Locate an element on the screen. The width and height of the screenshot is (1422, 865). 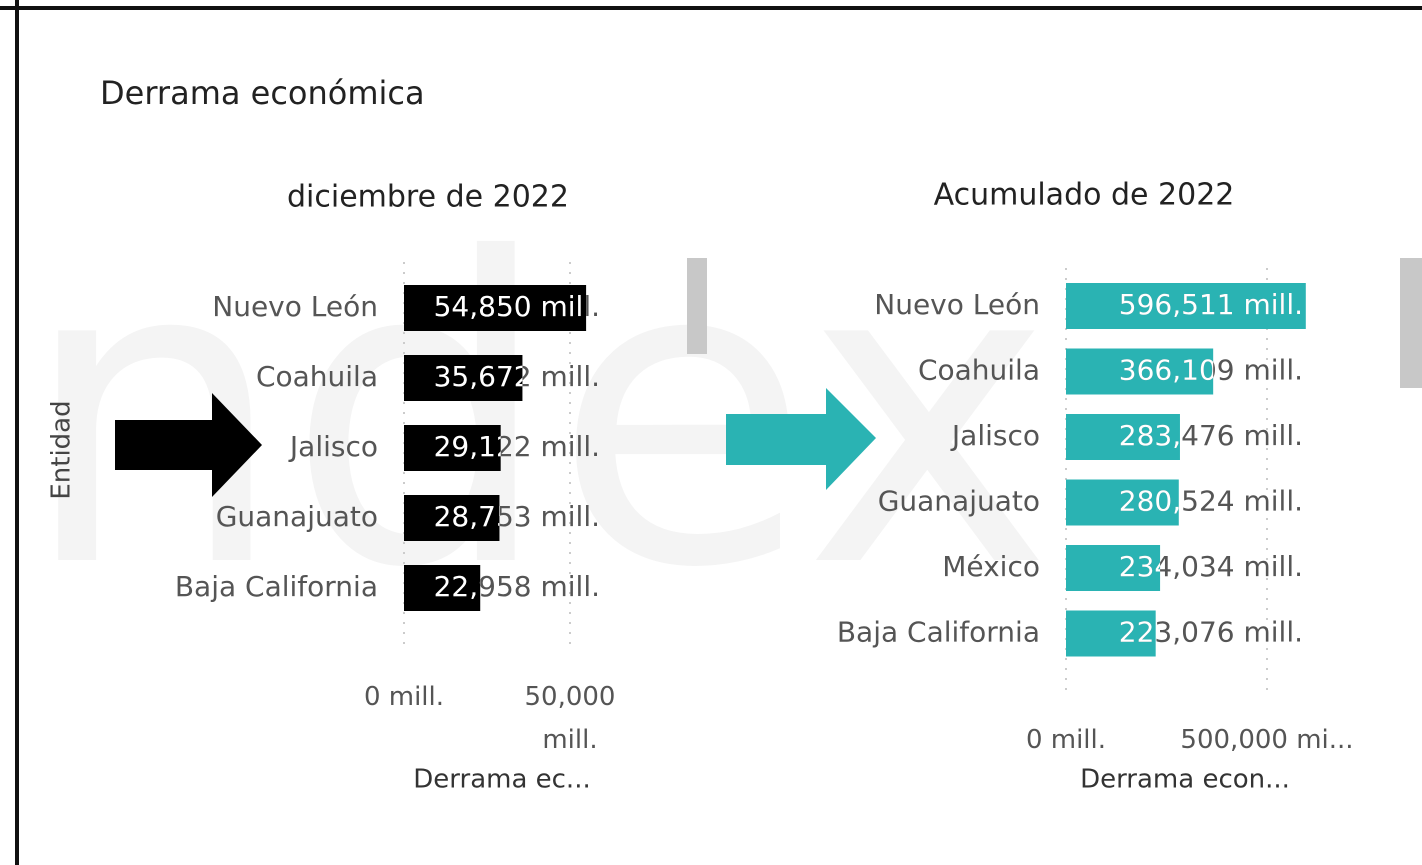
x-tick-label: 50,000 mill. is located at coordinates (570, 718).